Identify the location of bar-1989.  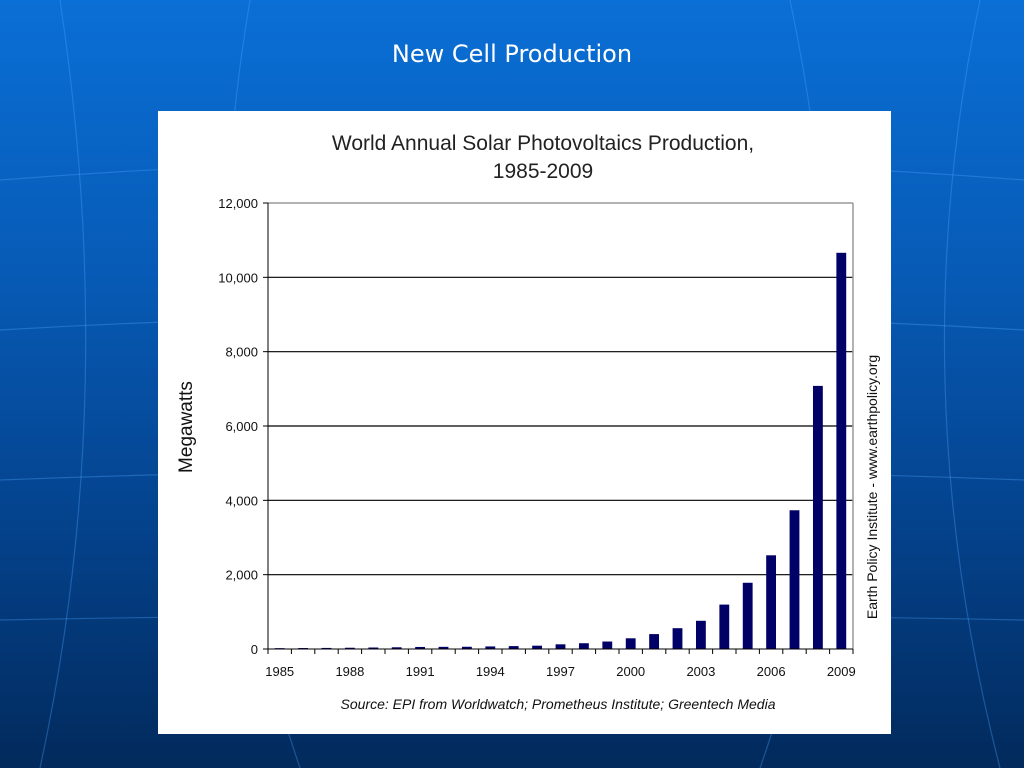
(373, 648).